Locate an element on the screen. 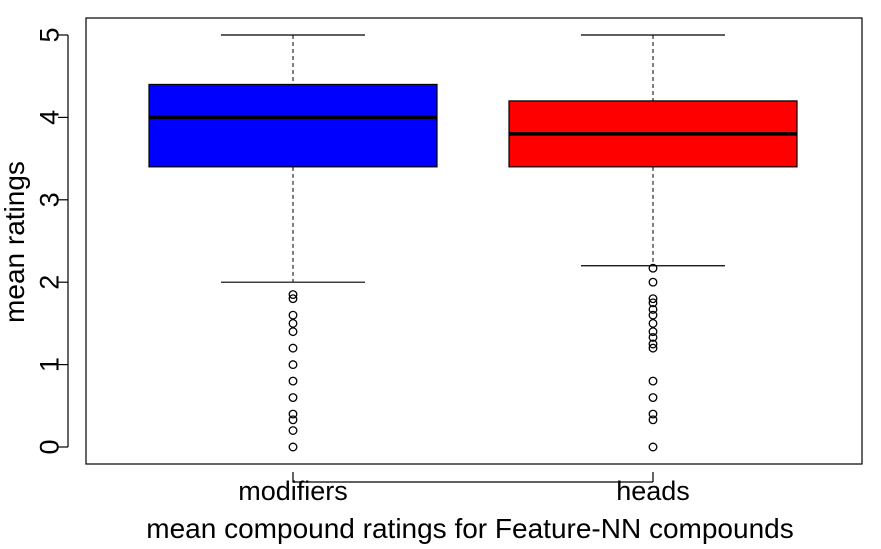 The image size is (881, 549). y-axis: 0 1 2 3 4 5 is located at coordinates (51, 241).